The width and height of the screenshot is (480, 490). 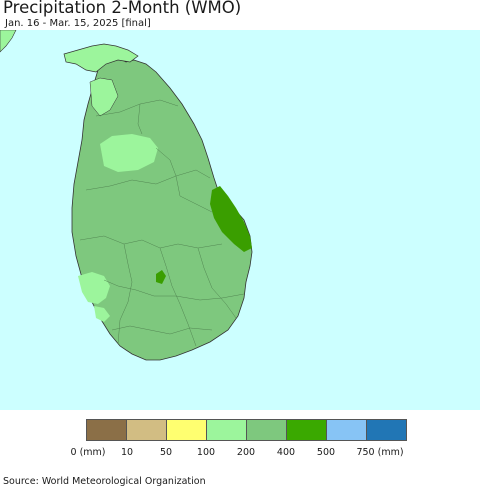 I want to click on legend-swatch-750-plus, so click(x=386, y=430).